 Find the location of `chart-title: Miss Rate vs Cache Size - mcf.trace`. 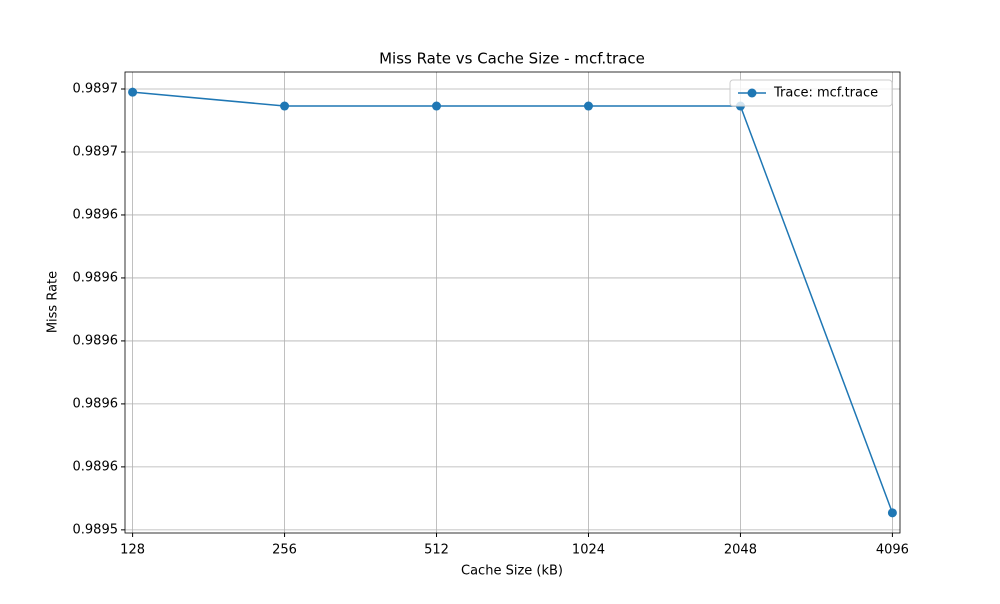

chart-title: Miss Rate vs Cache Size - mcf.trace is located at coordinates (512, 59).